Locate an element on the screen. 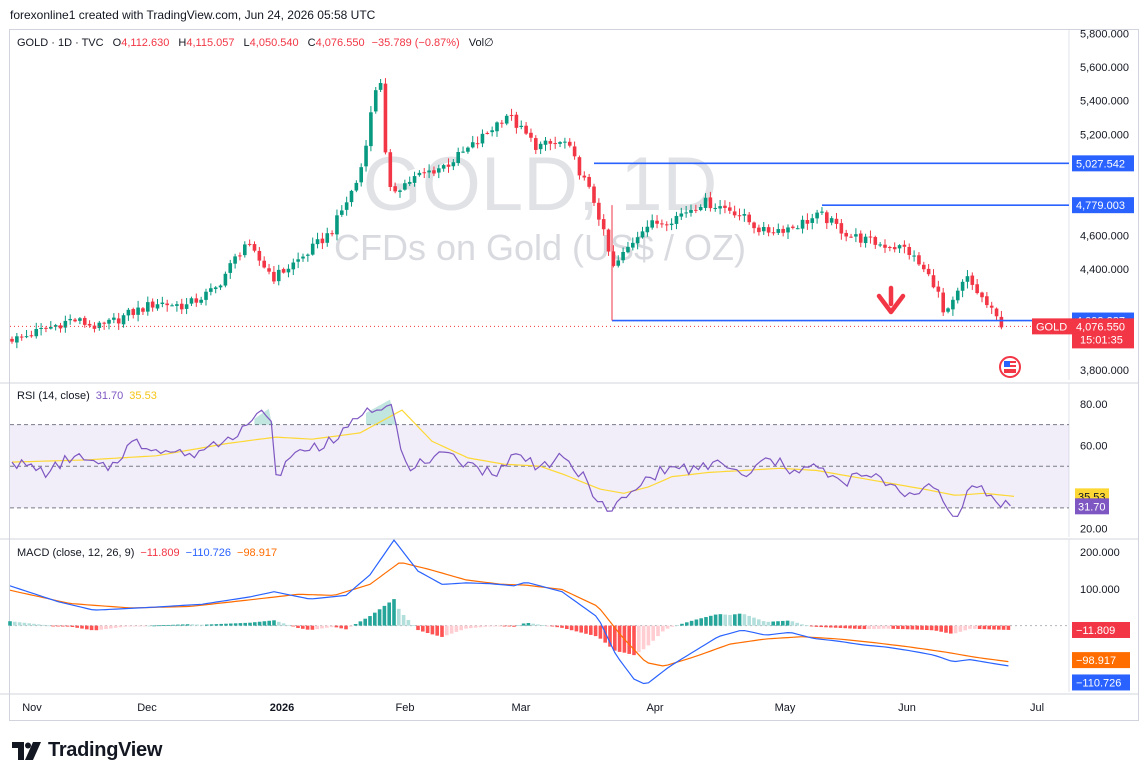 The width and height of the screenshot is (1148, 781). time-axis: Nov Dec 2026 Feb Mar Apr May Jun Jul is located at coordinates (569, 703).